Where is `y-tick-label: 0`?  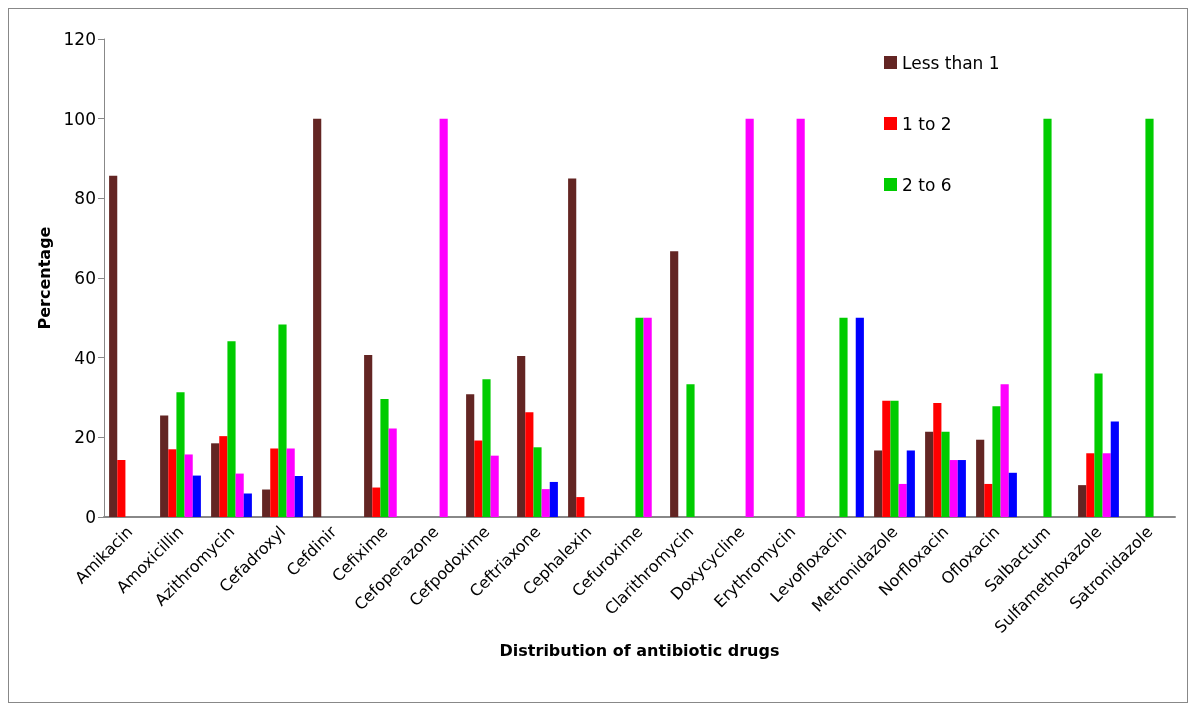 y-tick-label: 0 is located at coordinates (90, 517).